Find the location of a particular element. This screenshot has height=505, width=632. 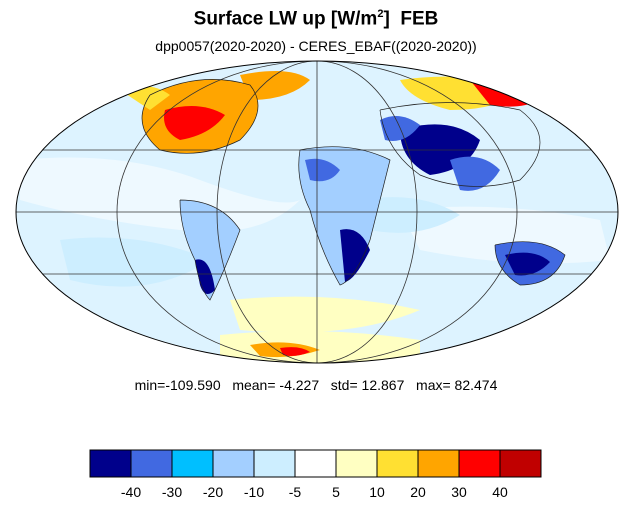

colorbar-tick-label: -20 is located at coordinates (213, 492).